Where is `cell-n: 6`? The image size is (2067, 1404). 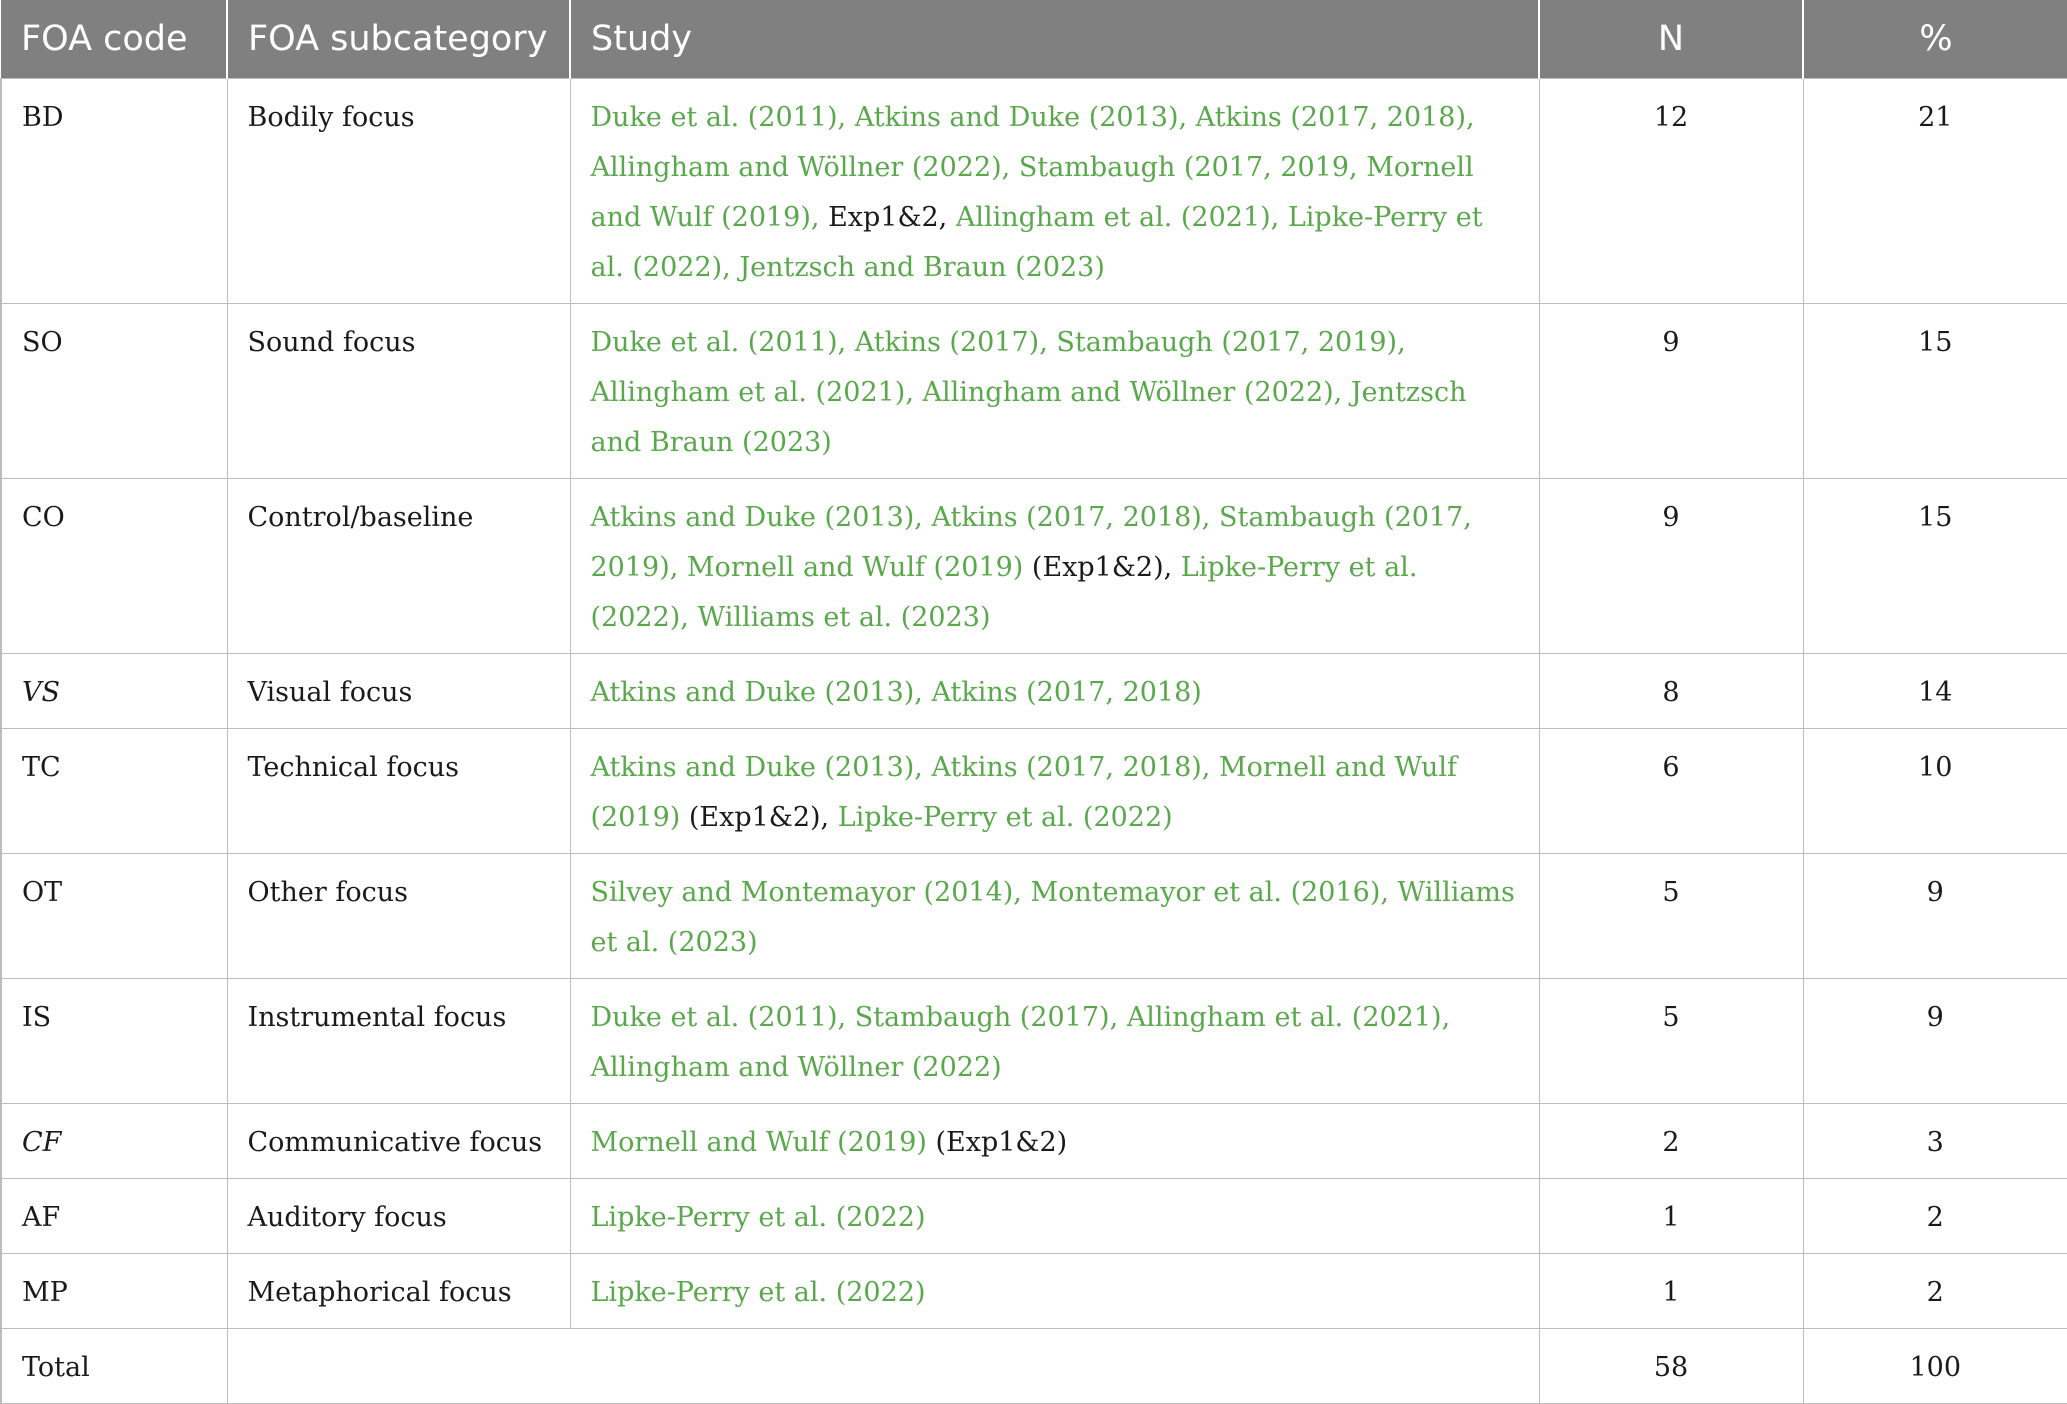 cell-n: 6 is located at coordinates (1671, 790).